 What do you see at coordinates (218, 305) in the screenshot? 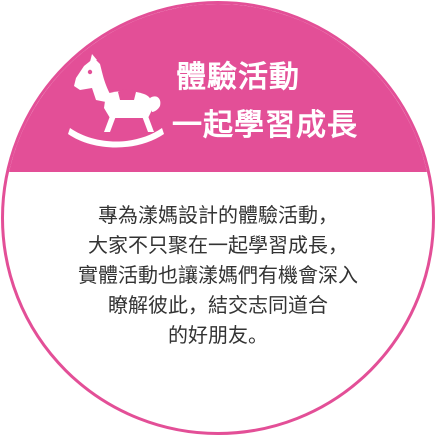
I see `description-line-4: 瞭解彼此，結交志同道合` at bounding box center [218, 305].